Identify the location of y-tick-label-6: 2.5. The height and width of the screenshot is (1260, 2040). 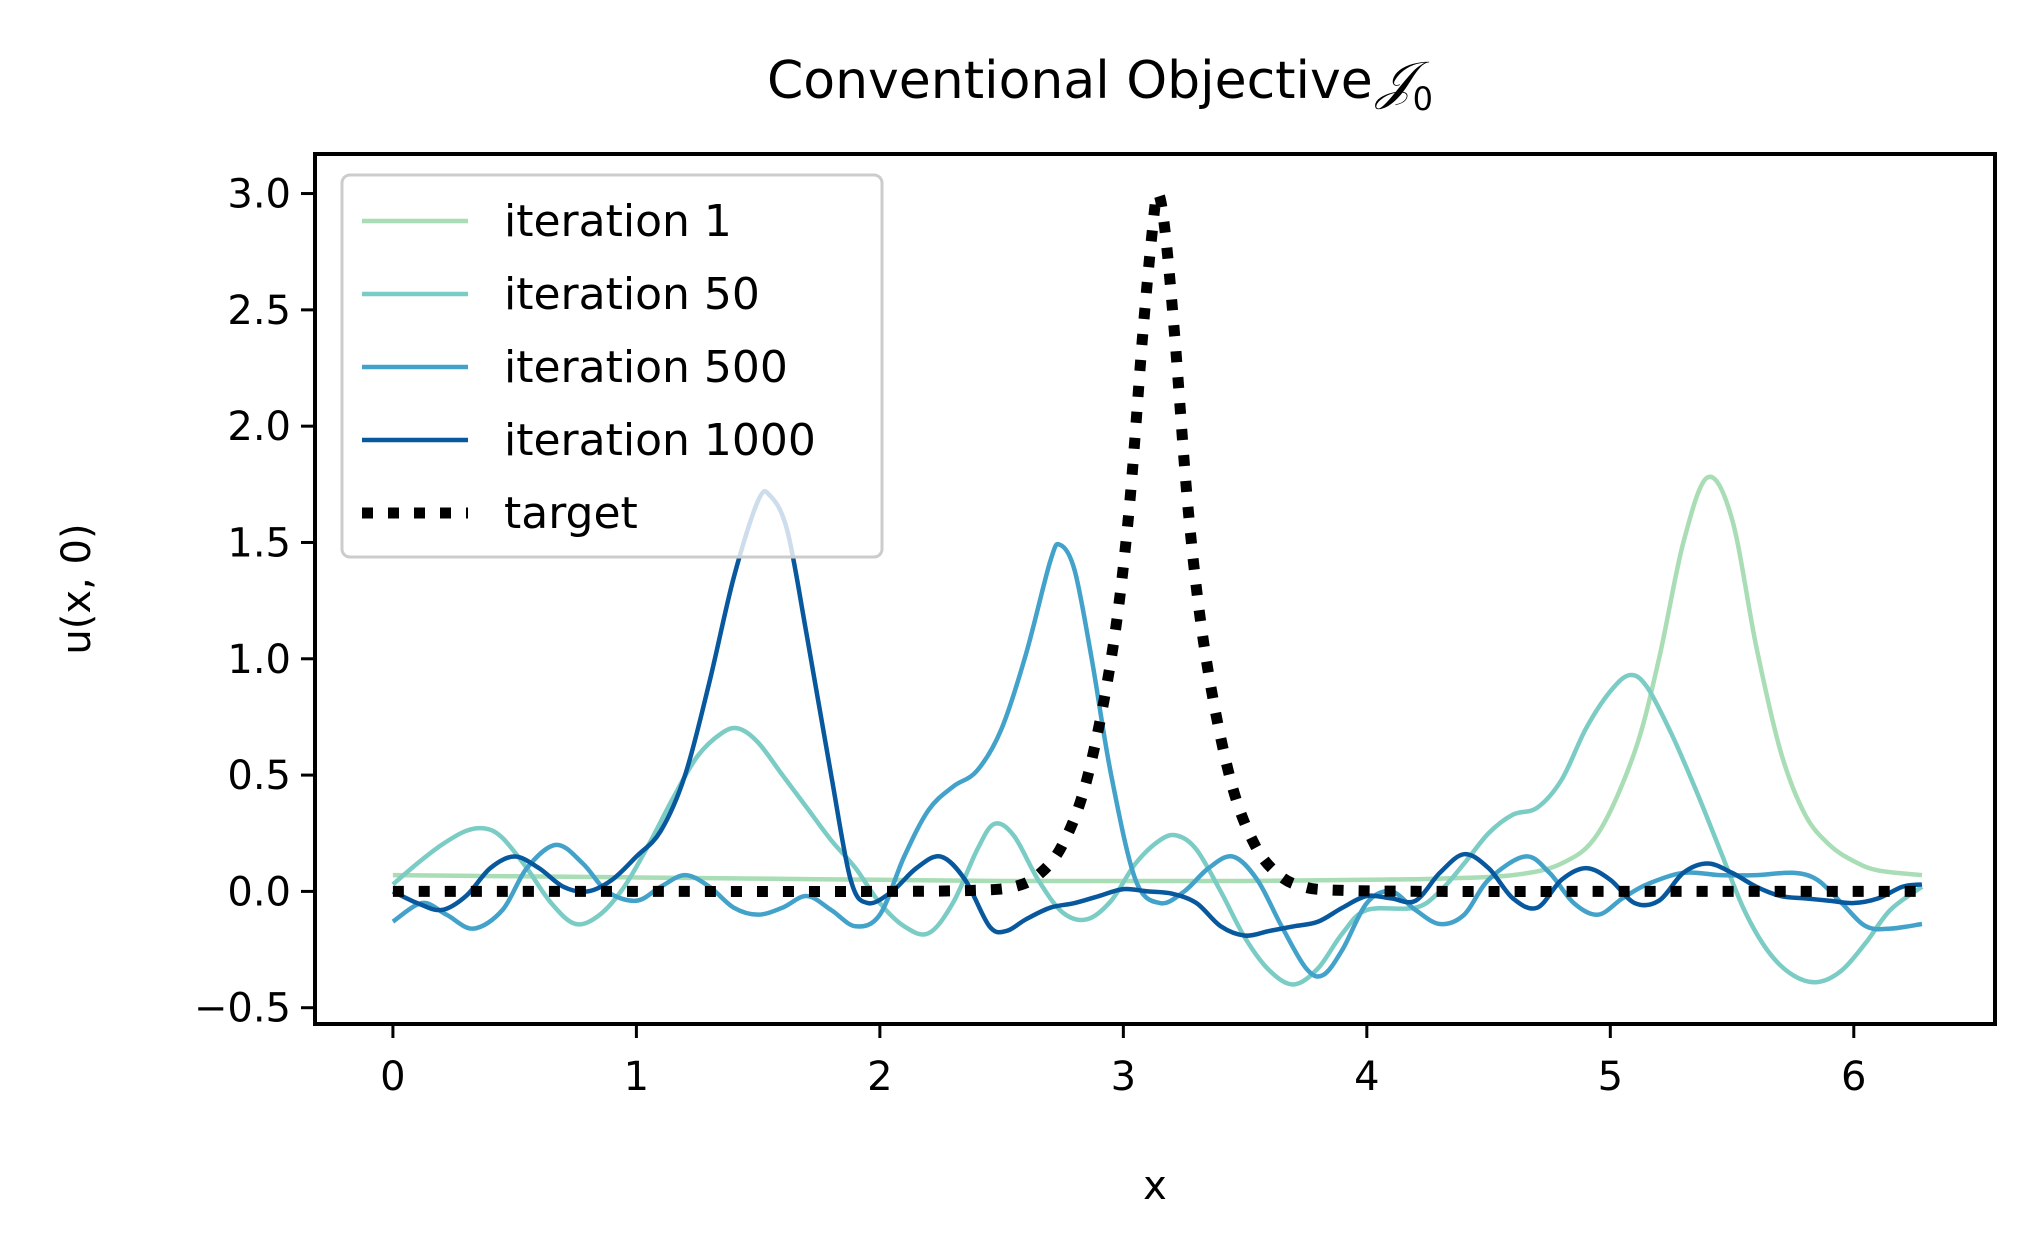
(259, 311).